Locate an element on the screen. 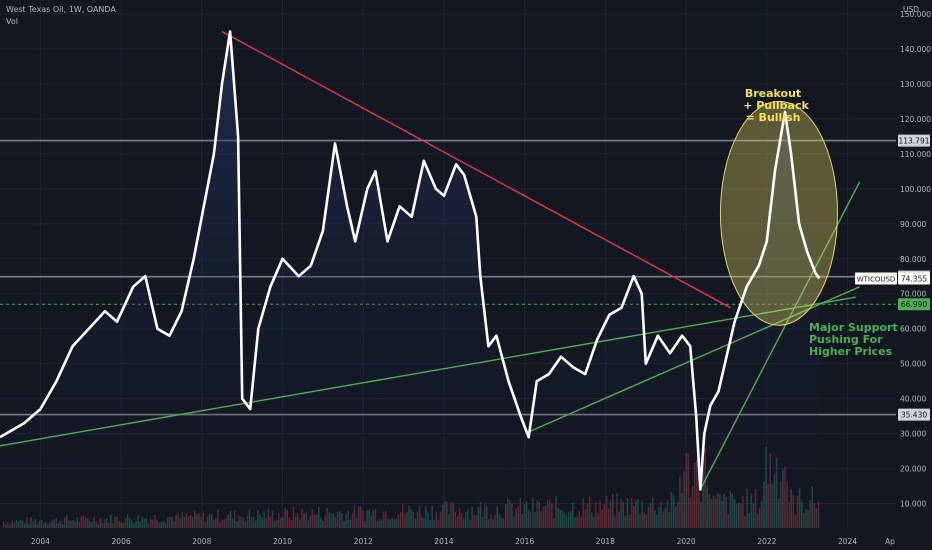  symbol-name-tag-bg is located at coordinates (876, 278).